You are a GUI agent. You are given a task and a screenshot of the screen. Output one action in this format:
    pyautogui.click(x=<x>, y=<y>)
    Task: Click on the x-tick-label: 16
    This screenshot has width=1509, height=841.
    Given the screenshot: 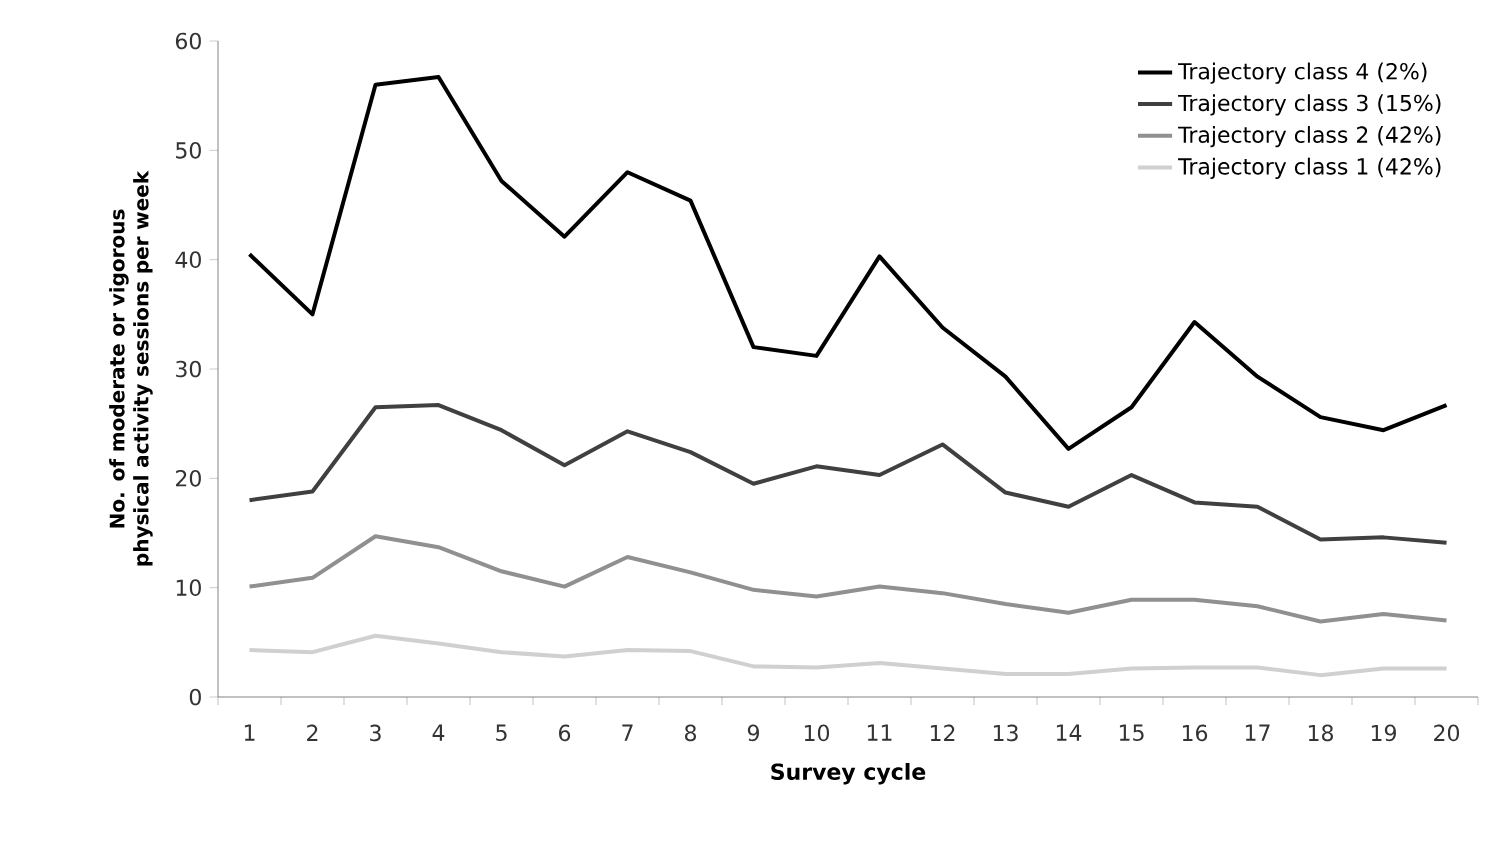 What is the action you would take?
    pyautogui.click(x=1195, y=733)
    